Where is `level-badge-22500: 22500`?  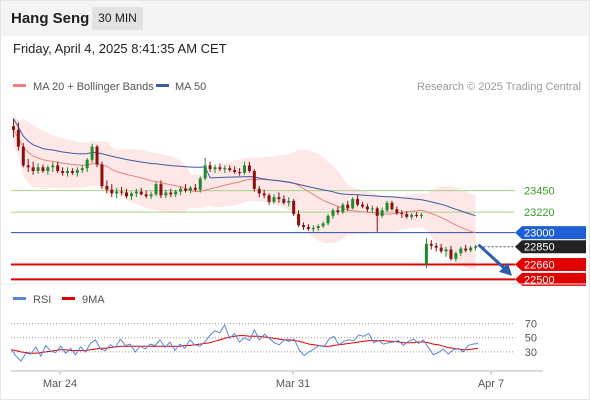 level-badge-22500: 22500 is located at coordinates (550, 279).